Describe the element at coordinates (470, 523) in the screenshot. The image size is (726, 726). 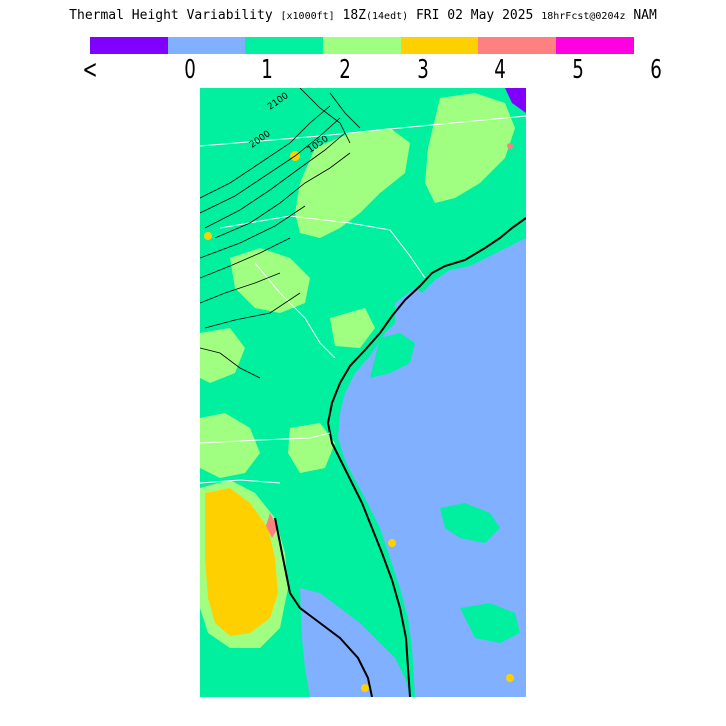
I see `coastal-island-region` at that location.